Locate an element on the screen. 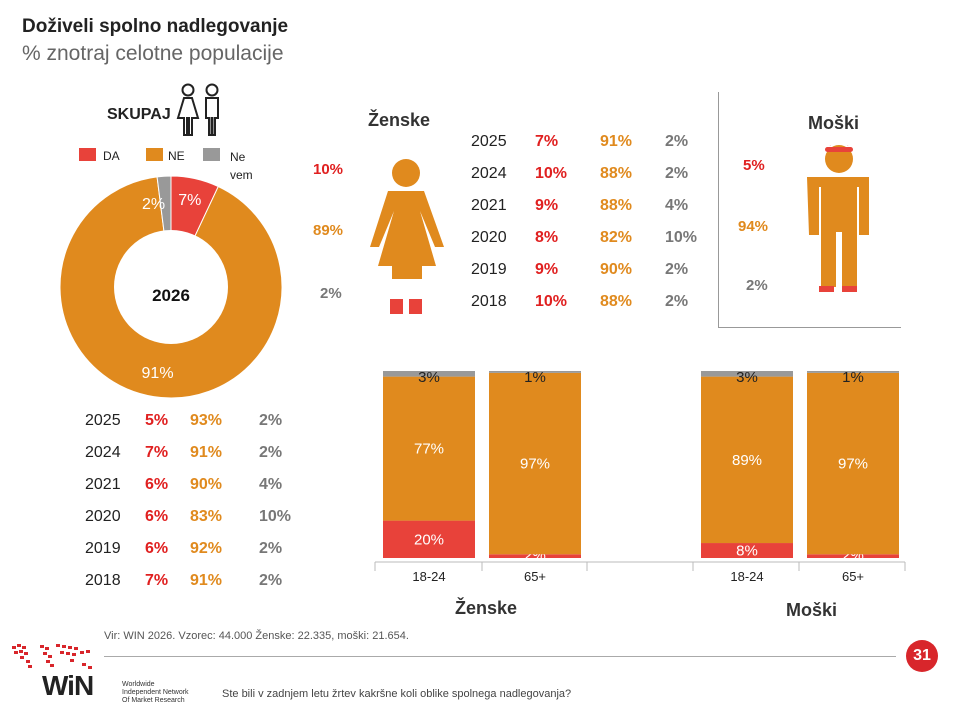  donut-center-label: 2026 is located at coordinates (171, 295).